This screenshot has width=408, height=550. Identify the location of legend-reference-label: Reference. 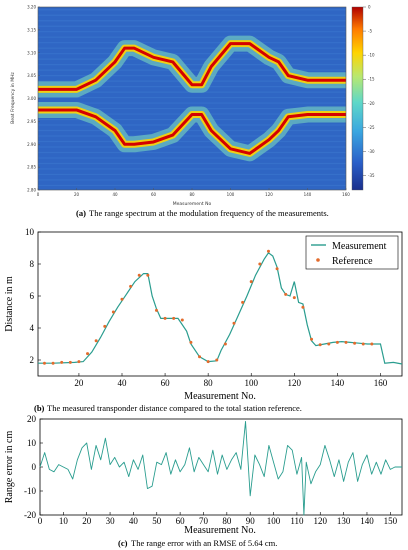
(352, 261).